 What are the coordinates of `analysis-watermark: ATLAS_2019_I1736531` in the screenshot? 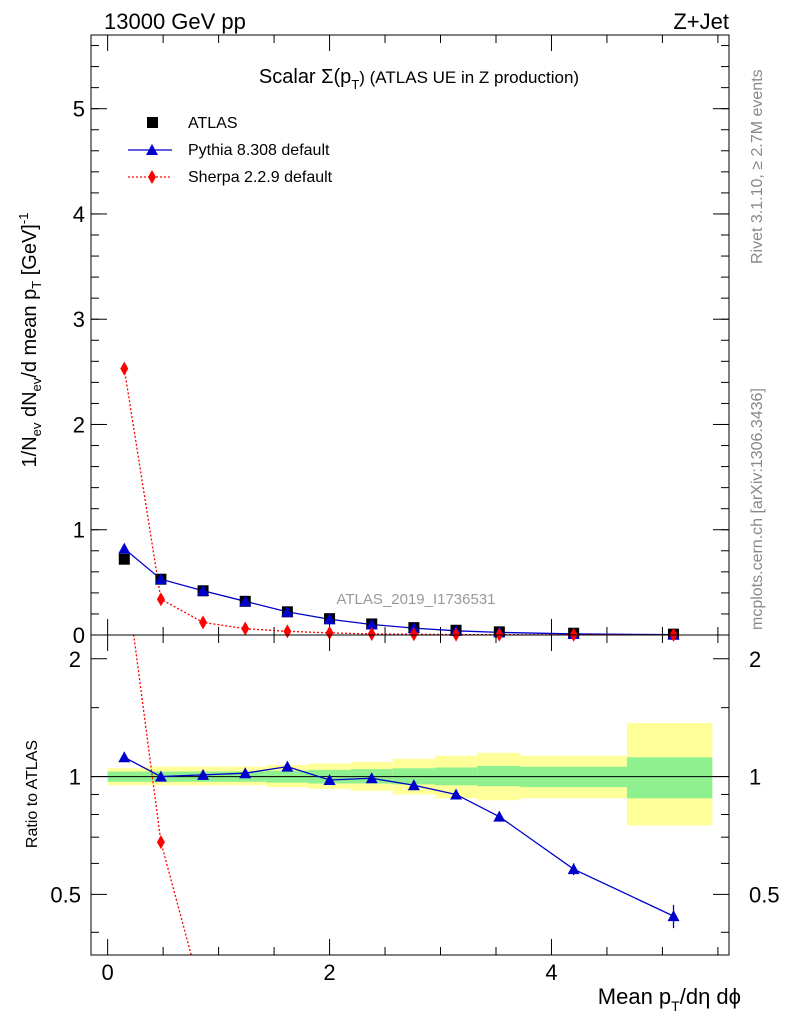 It's located at (415, 599).